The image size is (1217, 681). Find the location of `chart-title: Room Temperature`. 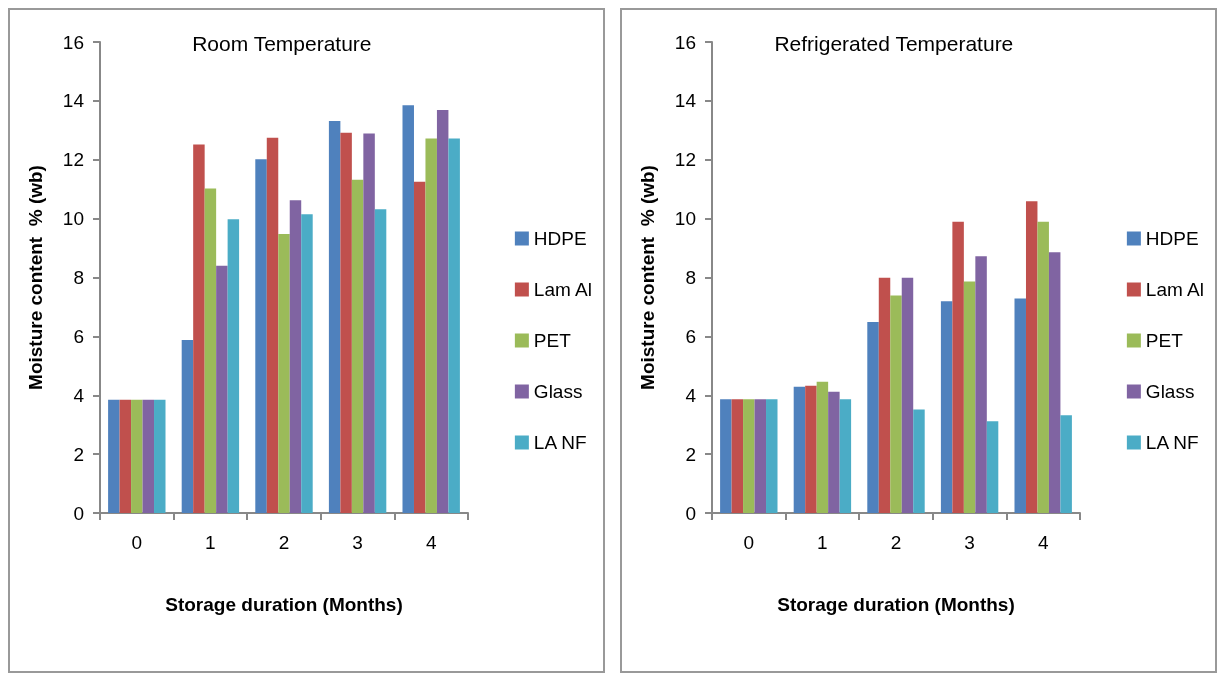

chart-title: Room Temperature is located at coordinates (282, 43).